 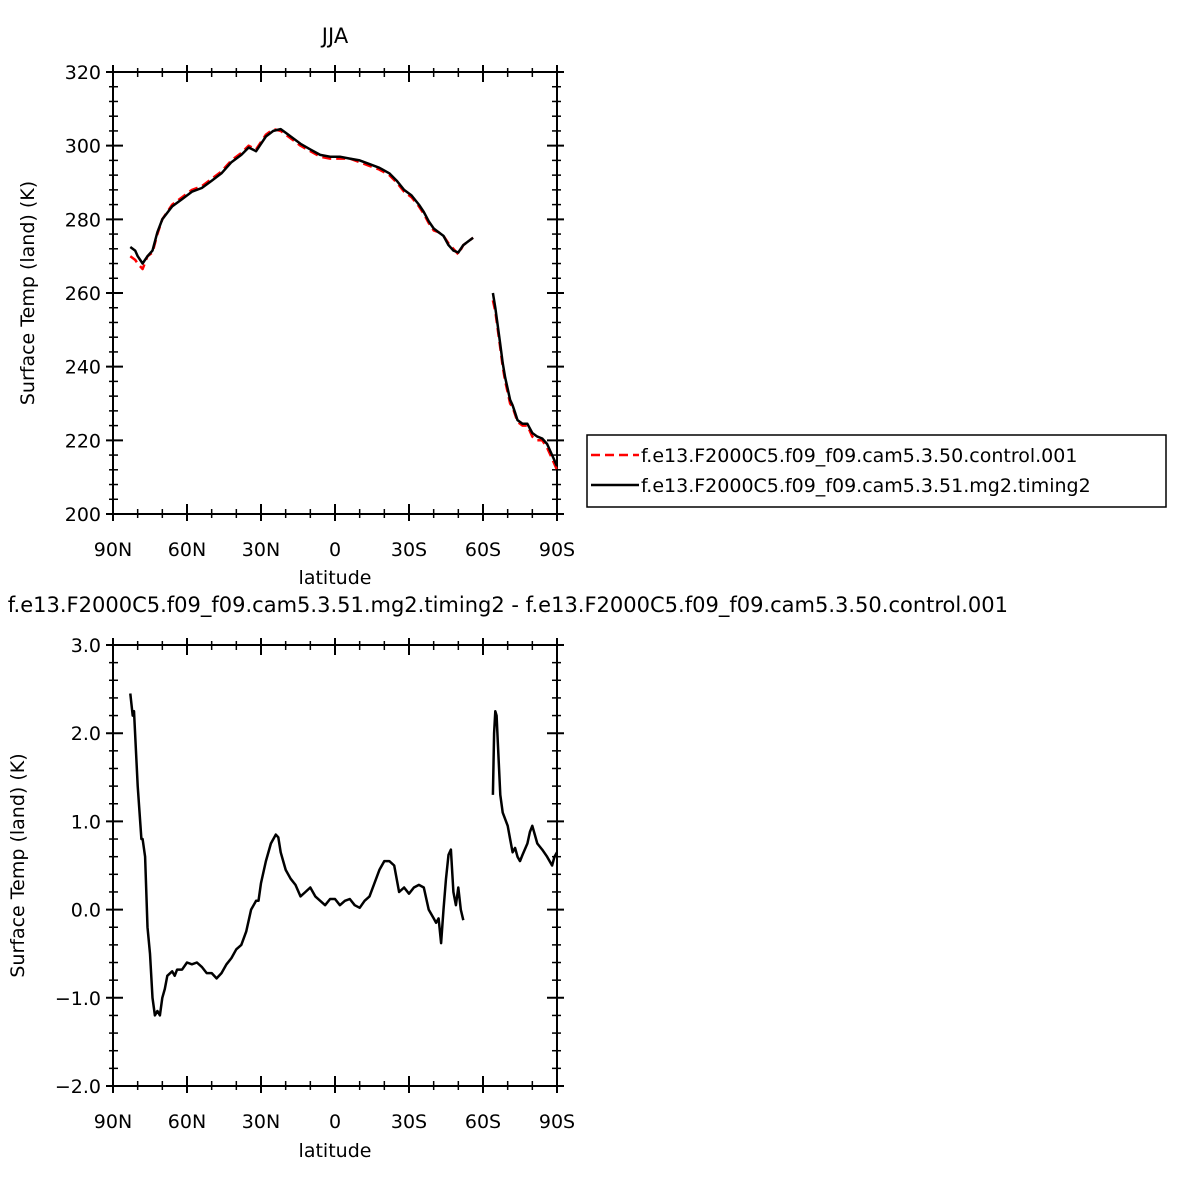 I want to click on chart-title: JJA, so click(x=334, y=36).